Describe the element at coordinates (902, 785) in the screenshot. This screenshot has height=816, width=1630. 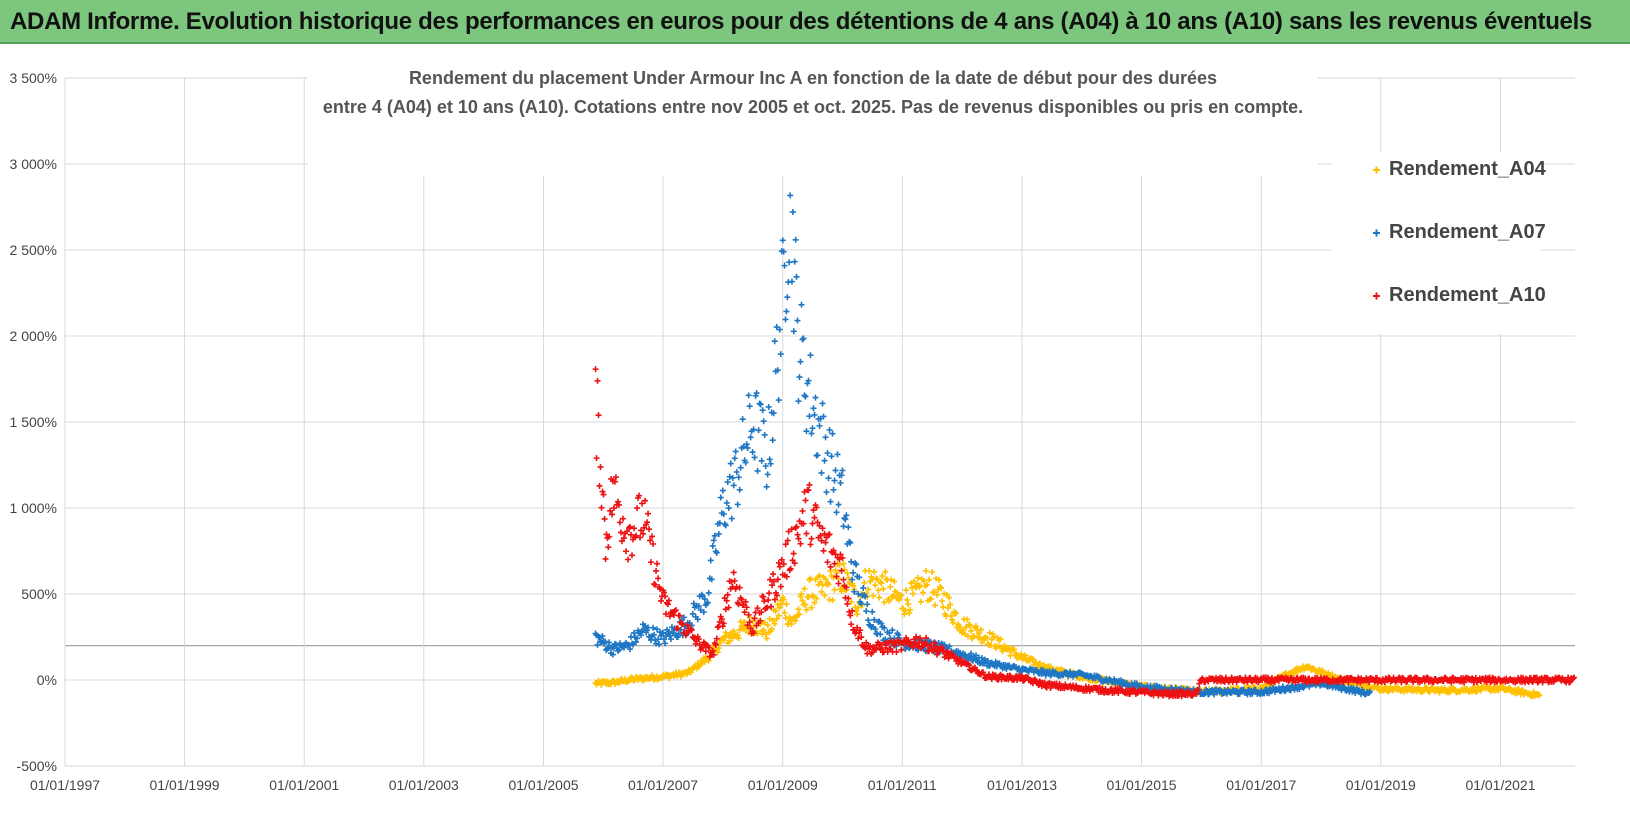
I see `x-tick-label: 01/01/2011` at that location.